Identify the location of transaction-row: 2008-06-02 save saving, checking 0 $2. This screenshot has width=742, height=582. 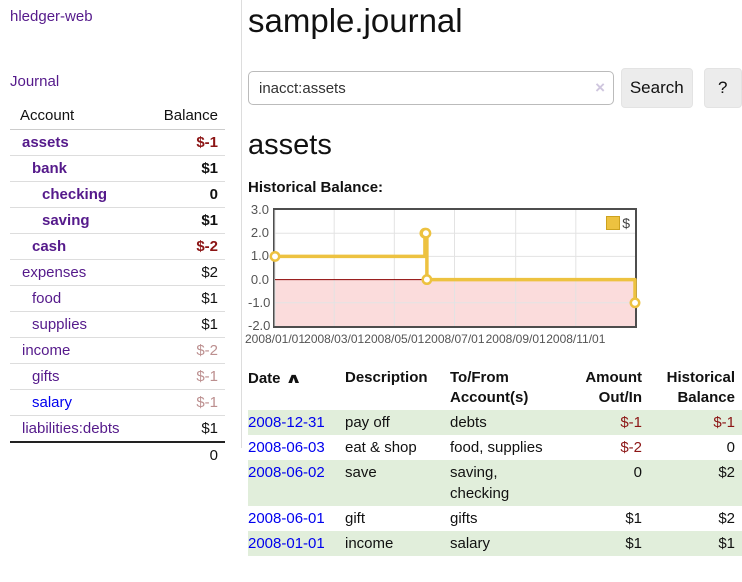
(495, 483).